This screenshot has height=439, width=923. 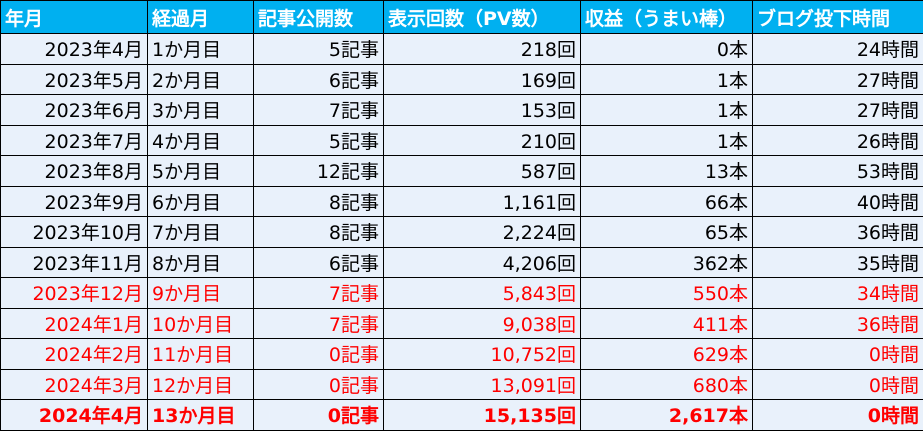 I want to click on header-row: 年月 経過月 記事公開数 表示回数（PV数） 収益（うまい棒） ブログ投下時間, so click(x=461, y=17).